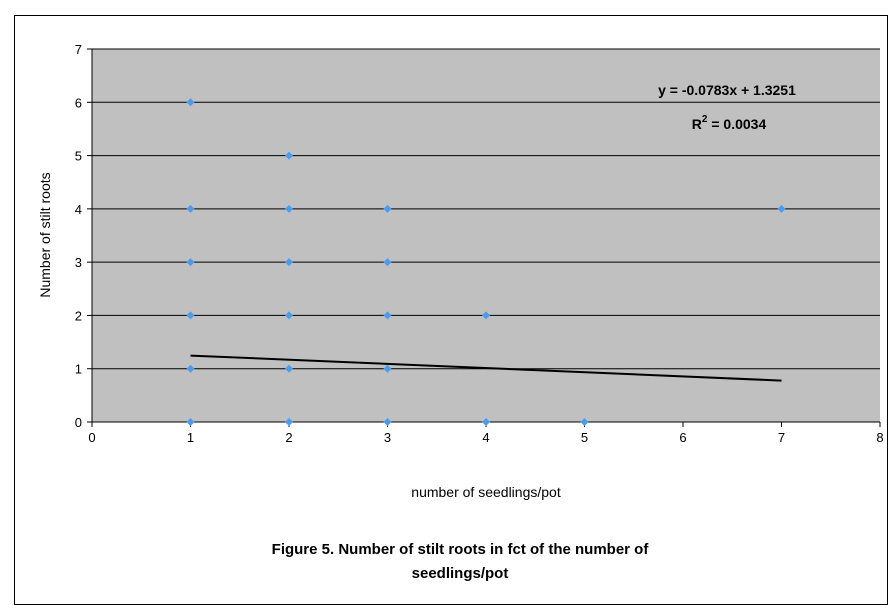  What do you see at coordinates (486, 492) in the screenshot?
I see `x-axis-title: number of seedlings/pot` at bounding box center [486, 492].